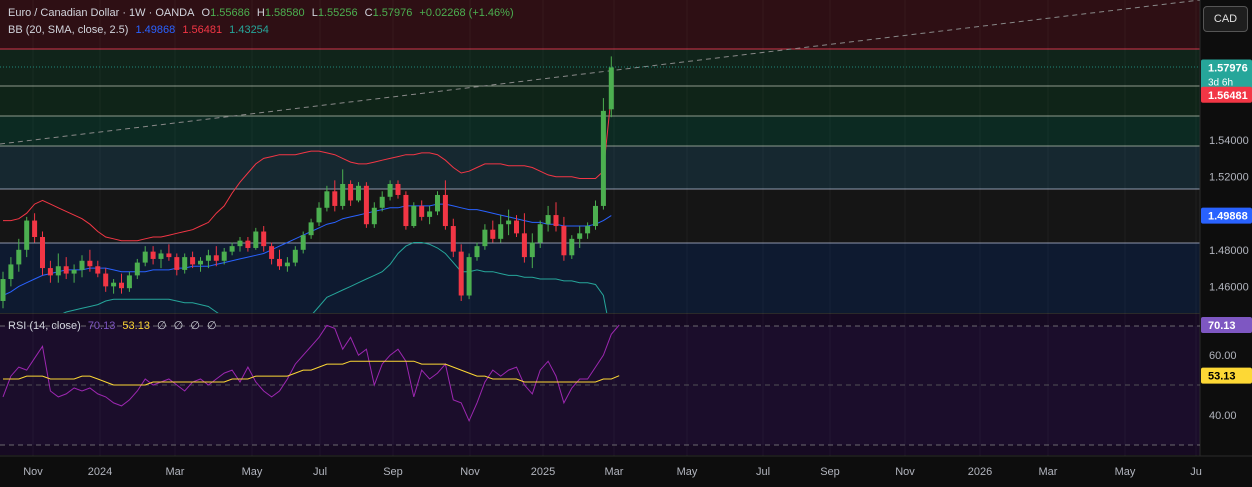 This screenshot has height=487, width=1252. Describe the element at coordinates (44, 326) in the screenshot. I see `rsi-label: RSI (14, close)` at that location.